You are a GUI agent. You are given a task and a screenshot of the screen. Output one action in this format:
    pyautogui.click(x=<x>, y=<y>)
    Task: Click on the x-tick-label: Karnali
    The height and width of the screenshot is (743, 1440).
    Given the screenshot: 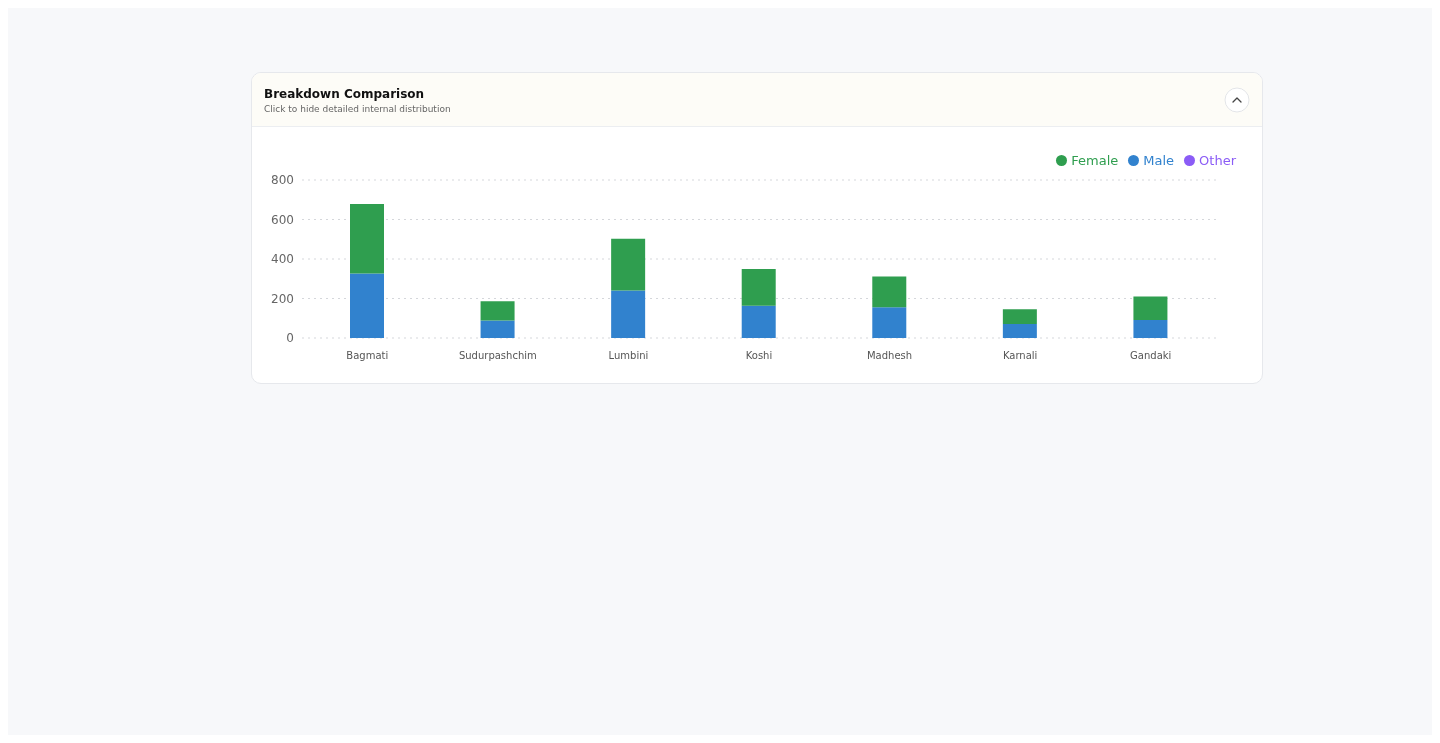 What is the action you would take?
    pyautogui.click(x=1020, y=356)
    